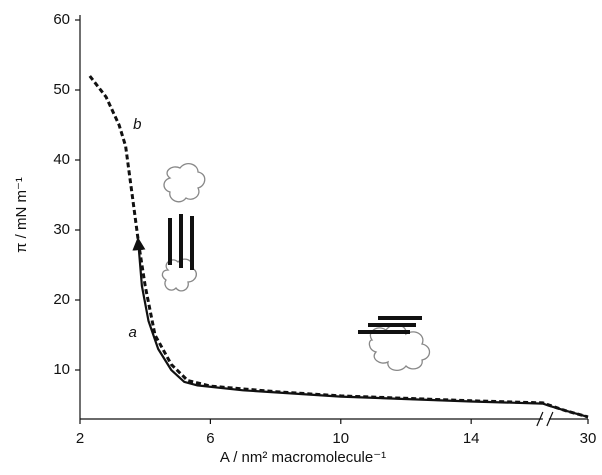 The width and height of the screenshot is (602, 475). I want to click on molecule-vertical, so click(183, 227).